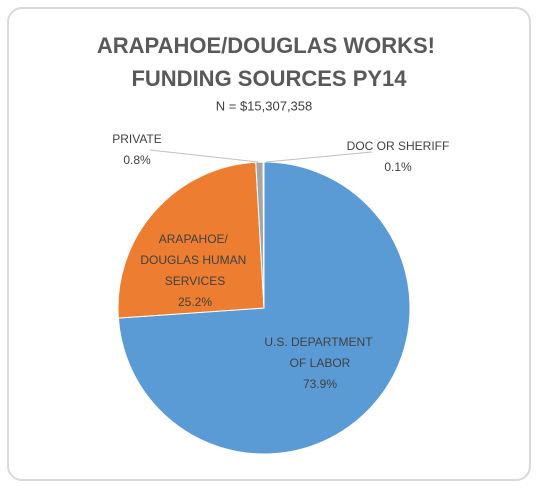 The image size is (538, 487). Describe the element at coordinates (398, 167) in the screenshot. I see `slice-value-label: 0.1%` at that location.